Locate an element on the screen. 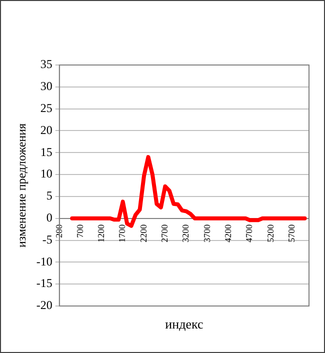 This screenshot has width=325, height=353. x-tick-label: 4700 is located at coordinates (249, 233).